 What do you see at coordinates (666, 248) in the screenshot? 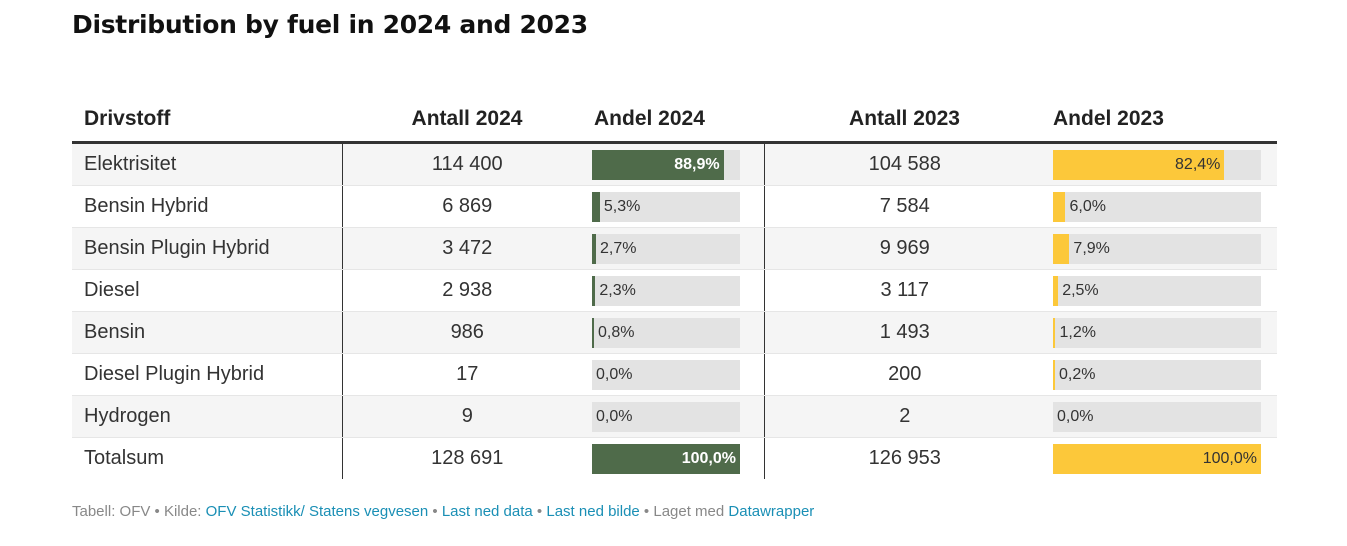
I see `bar-track: 2,7%` at bounding box center [666, 248].